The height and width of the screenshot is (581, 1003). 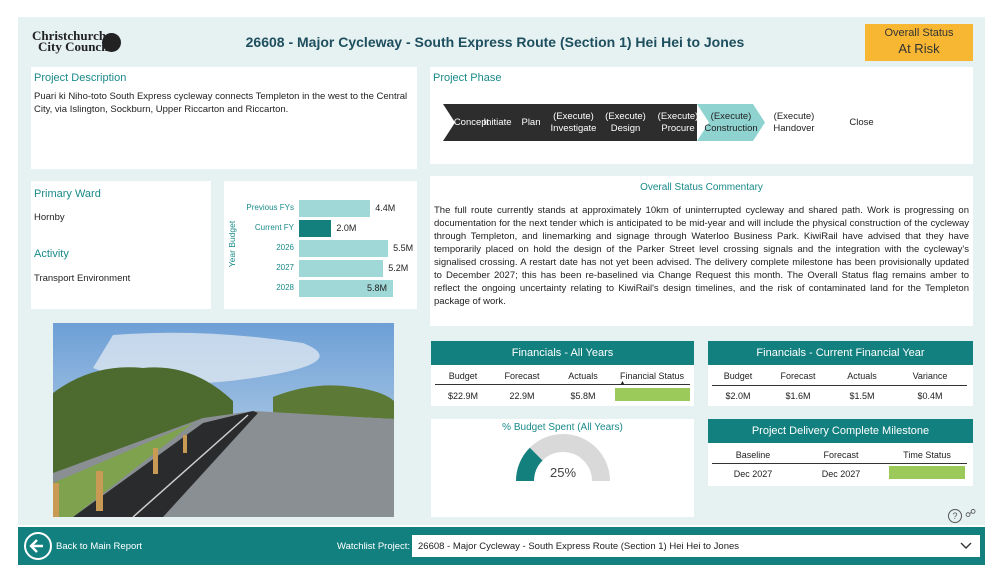 I want to click on overall-status-badge: Overall Status At Risk, so click(x=919, y=42).